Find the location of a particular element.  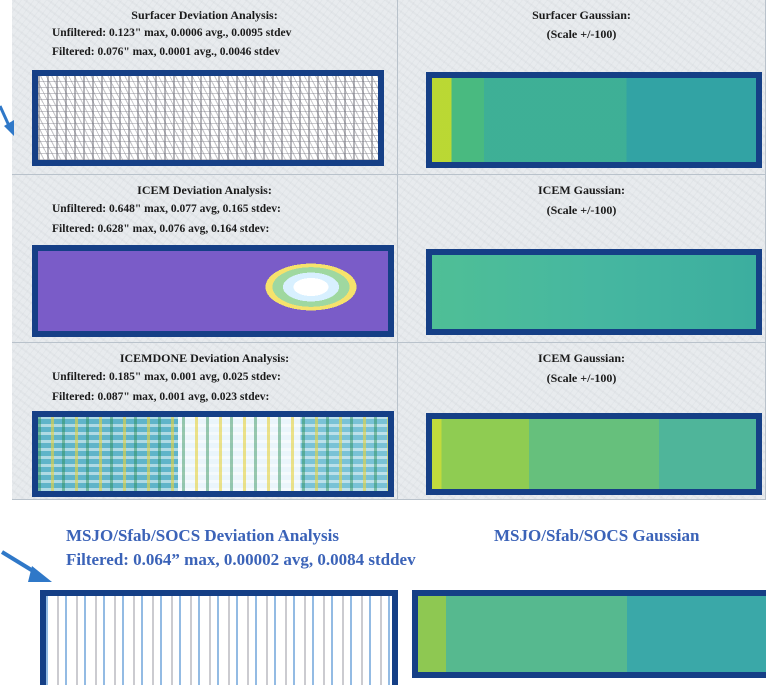

icemdone-gaussian-map is located at coordinates (594, 454).